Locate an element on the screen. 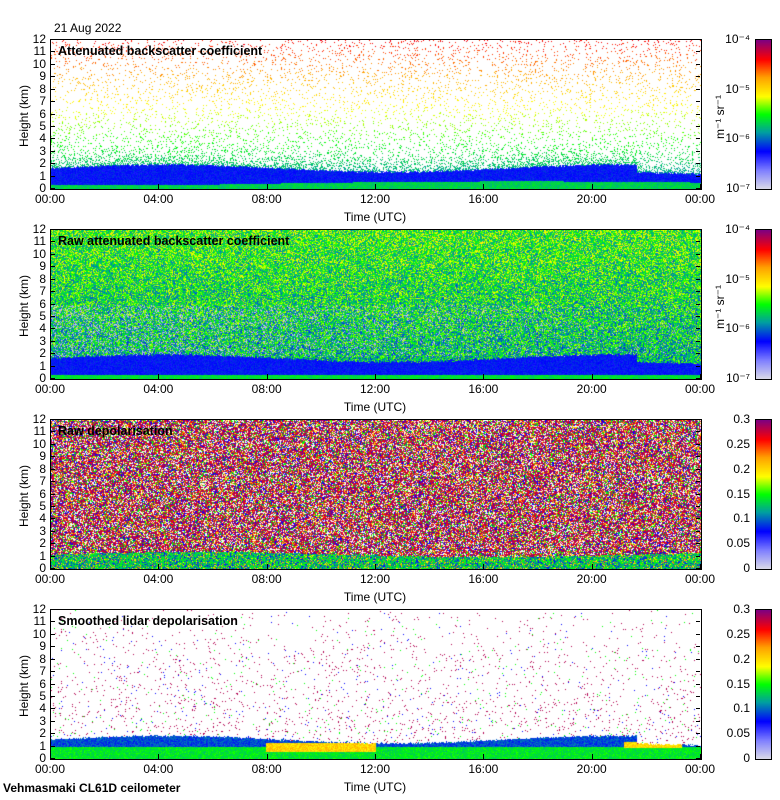 This screenshot has height=800, width=780. y-tick-label: 11 is located at coordinates (39, 51).